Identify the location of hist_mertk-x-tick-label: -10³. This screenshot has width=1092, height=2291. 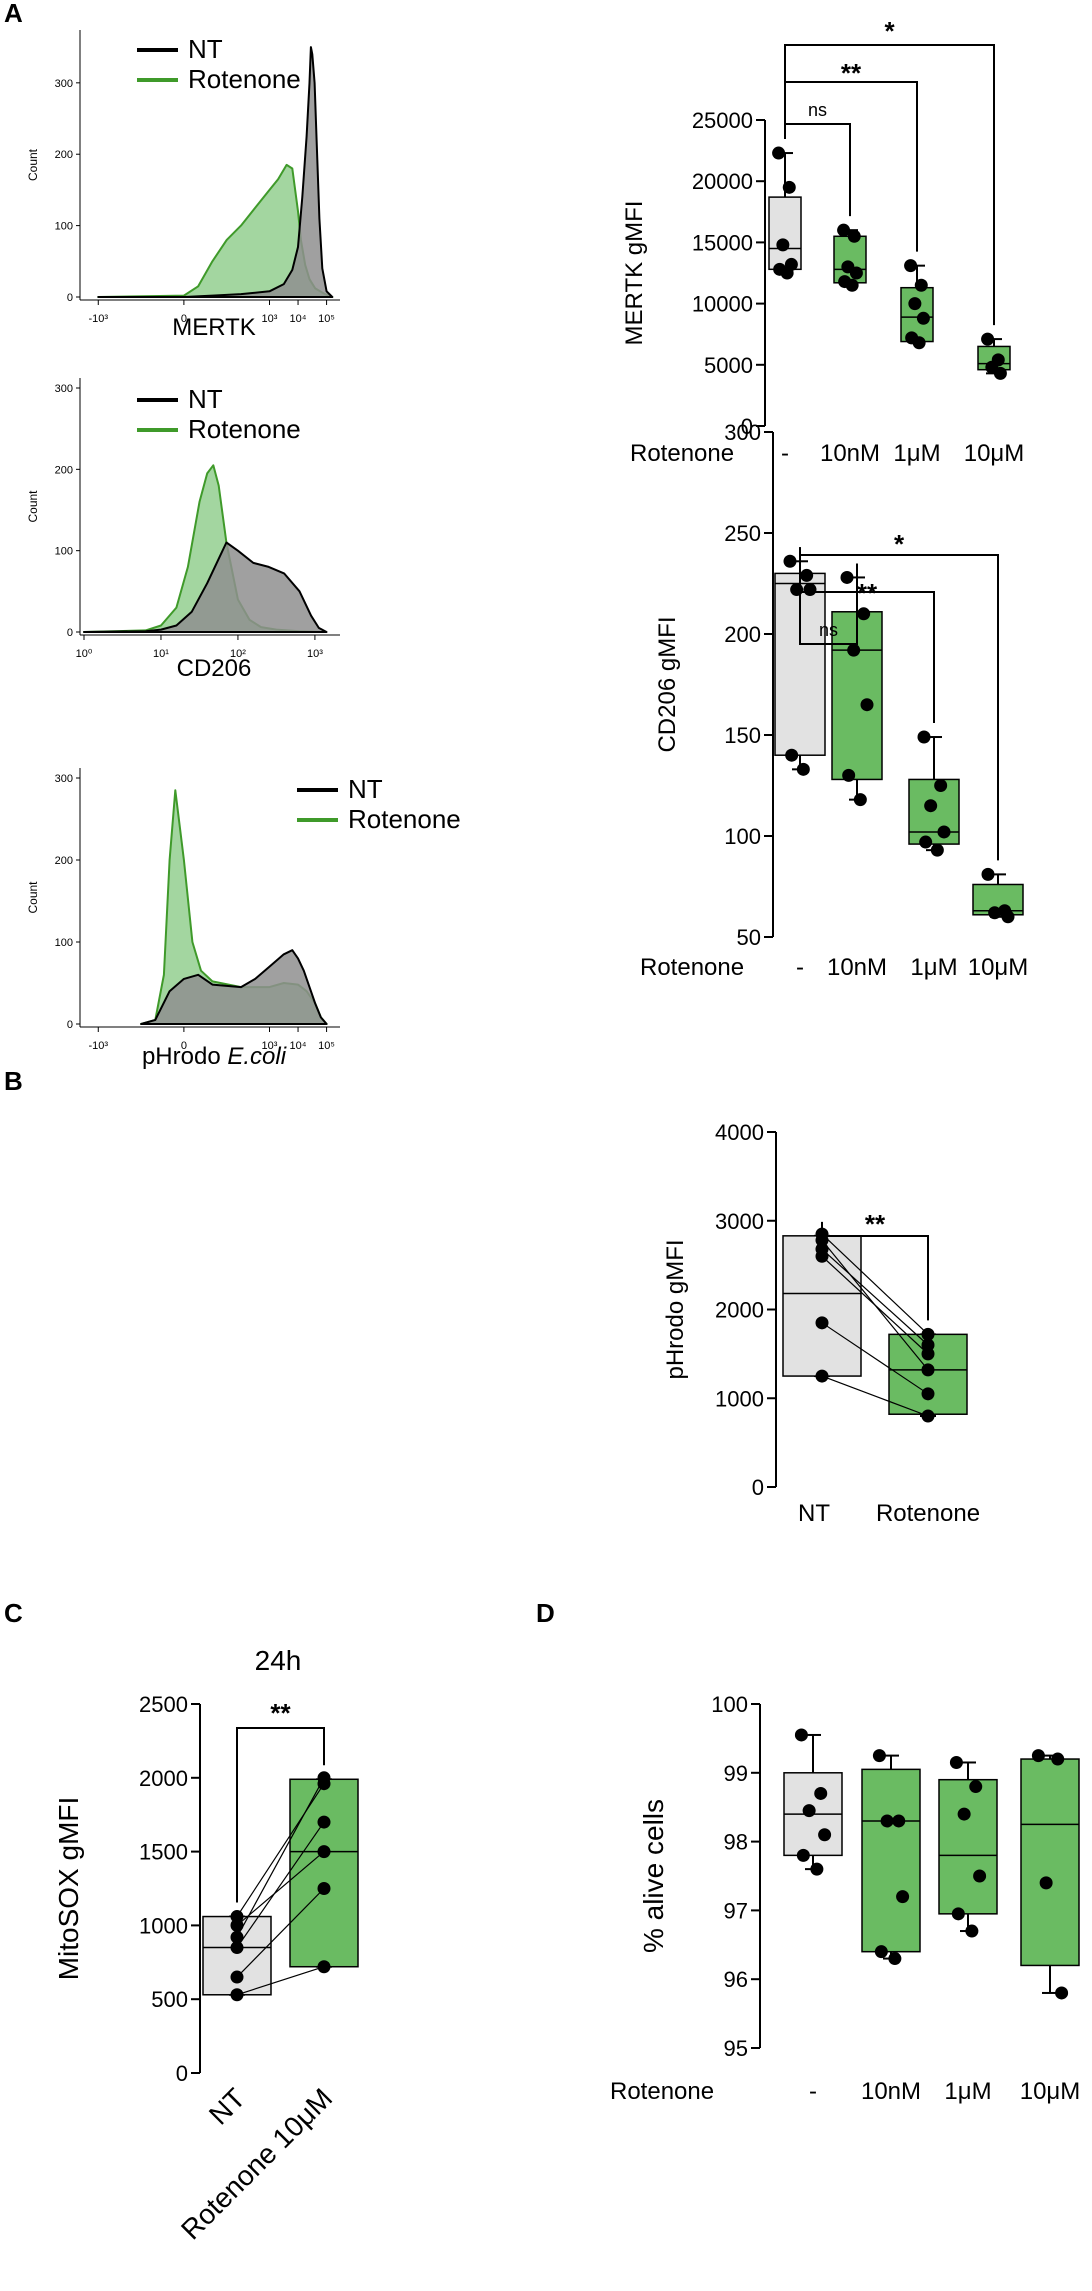
(98, 319).